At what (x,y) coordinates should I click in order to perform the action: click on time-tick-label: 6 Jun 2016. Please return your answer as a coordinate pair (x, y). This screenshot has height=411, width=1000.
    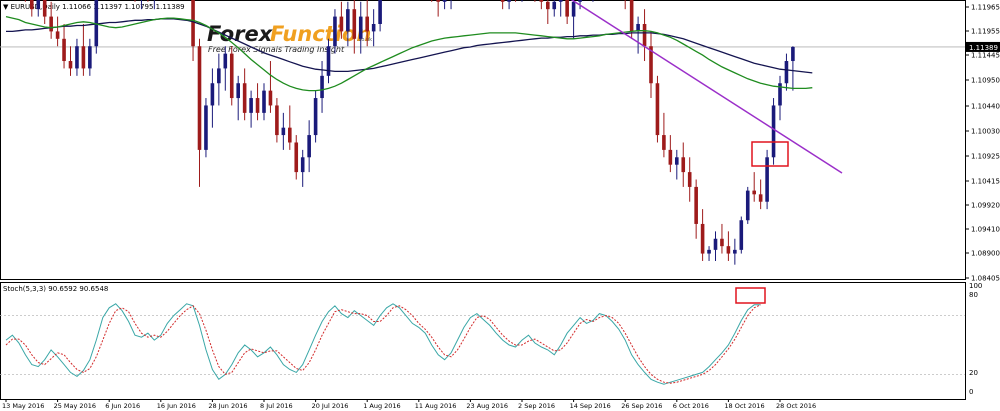
    Looking at the image, I should click on (122, 406).